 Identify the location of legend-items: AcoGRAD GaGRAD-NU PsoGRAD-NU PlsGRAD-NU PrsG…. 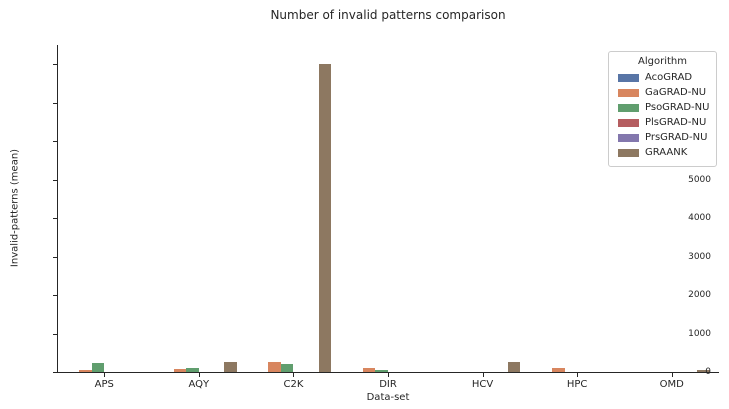
(662, 115).